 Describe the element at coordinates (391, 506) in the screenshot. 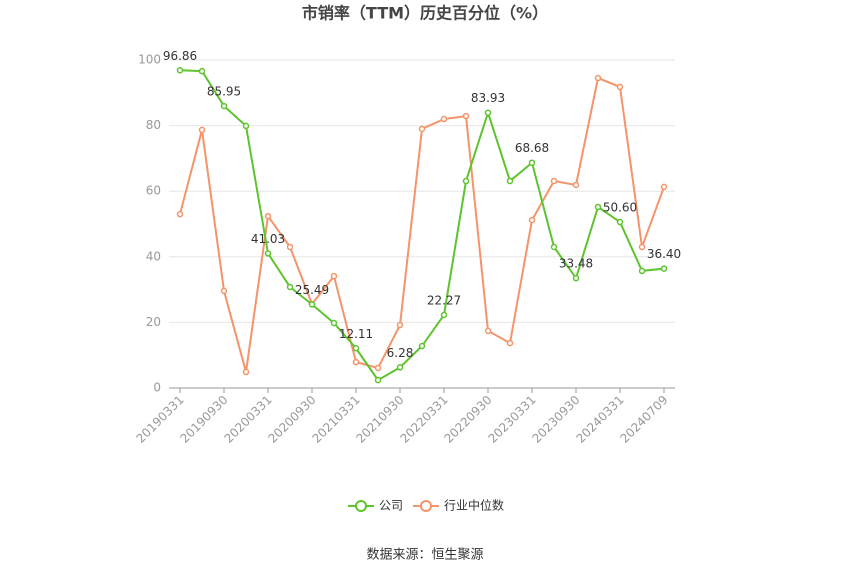

I see `legend-label: 公司` at that location.